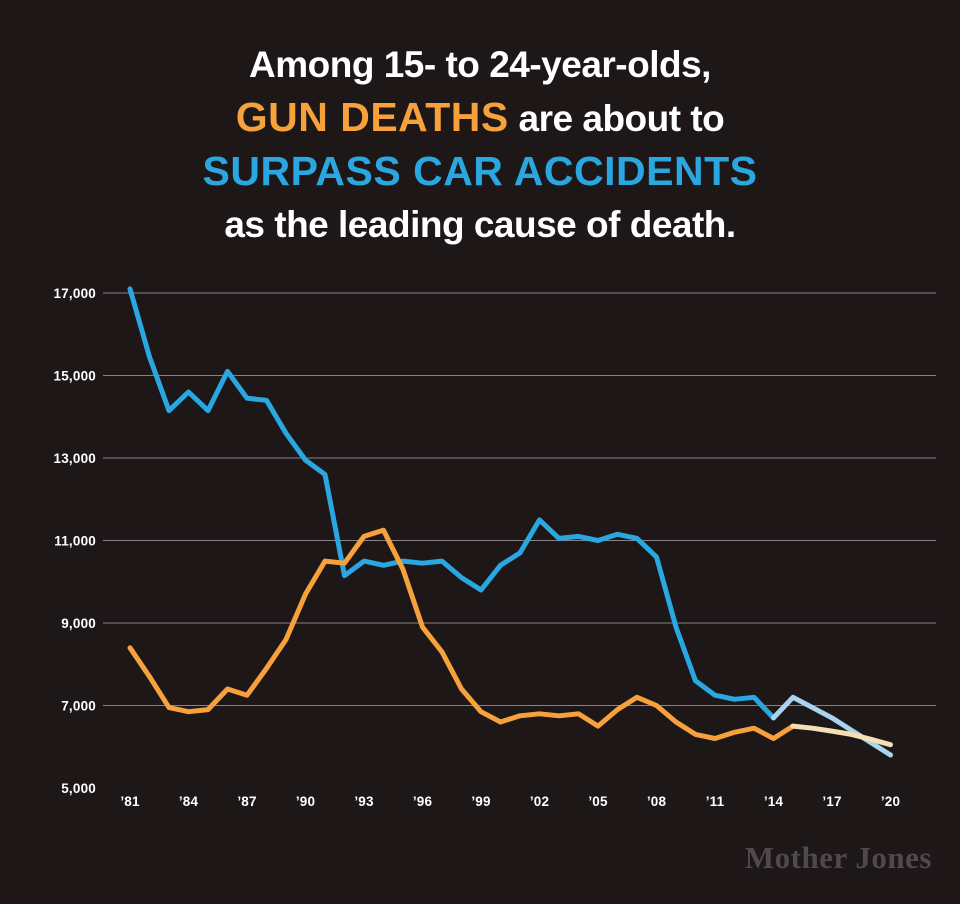 This screenshot has height=904, width=960. What do you see at coordinates (246, 801) in the screenshot?
I see `x-axis-label: ’87` at bounding box center [246, 801].